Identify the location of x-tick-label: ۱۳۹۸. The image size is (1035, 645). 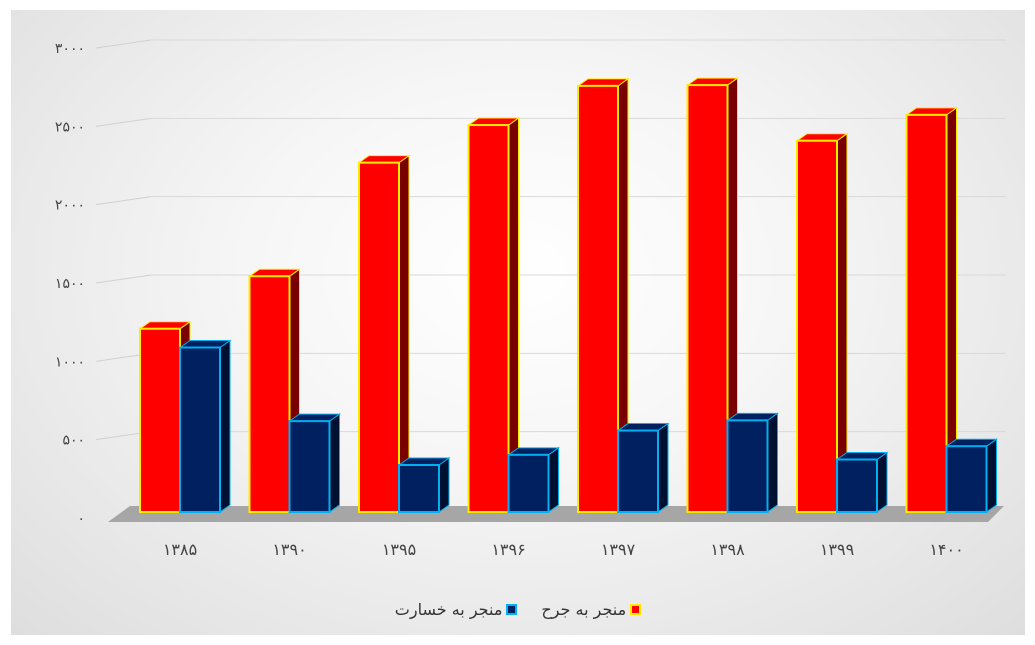
(727, 549).